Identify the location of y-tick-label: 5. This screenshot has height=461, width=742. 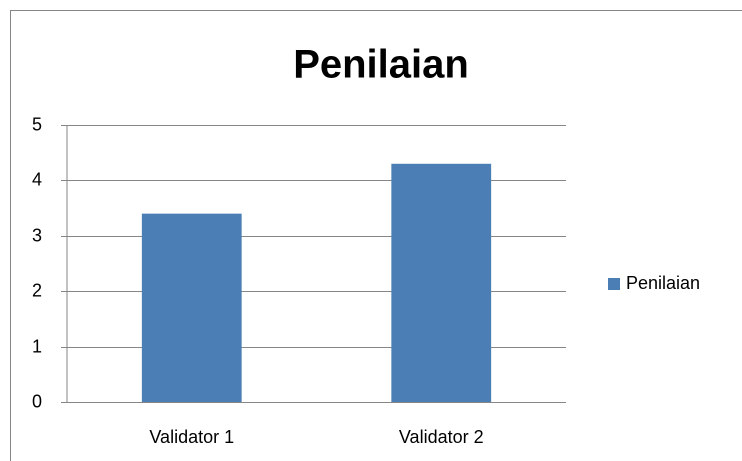
(37, 124).